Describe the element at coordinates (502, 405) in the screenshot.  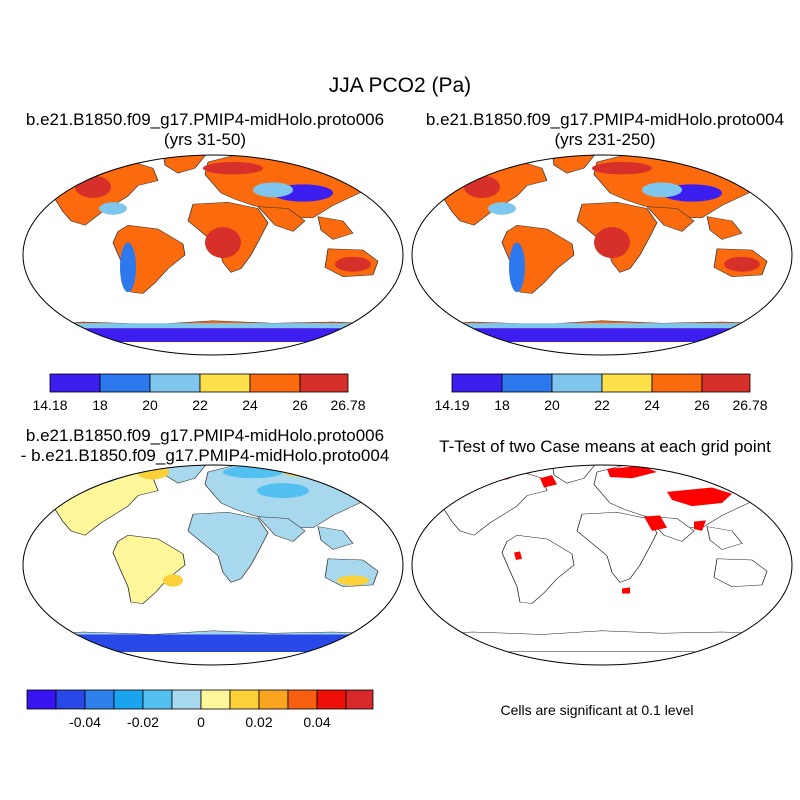
I see `cbar-tr-label-1: 18` at that location.